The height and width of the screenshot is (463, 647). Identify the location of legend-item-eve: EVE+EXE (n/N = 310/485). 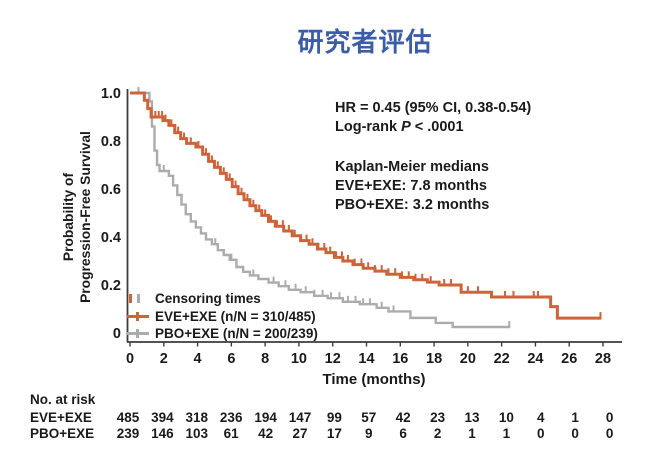
(221, 316).